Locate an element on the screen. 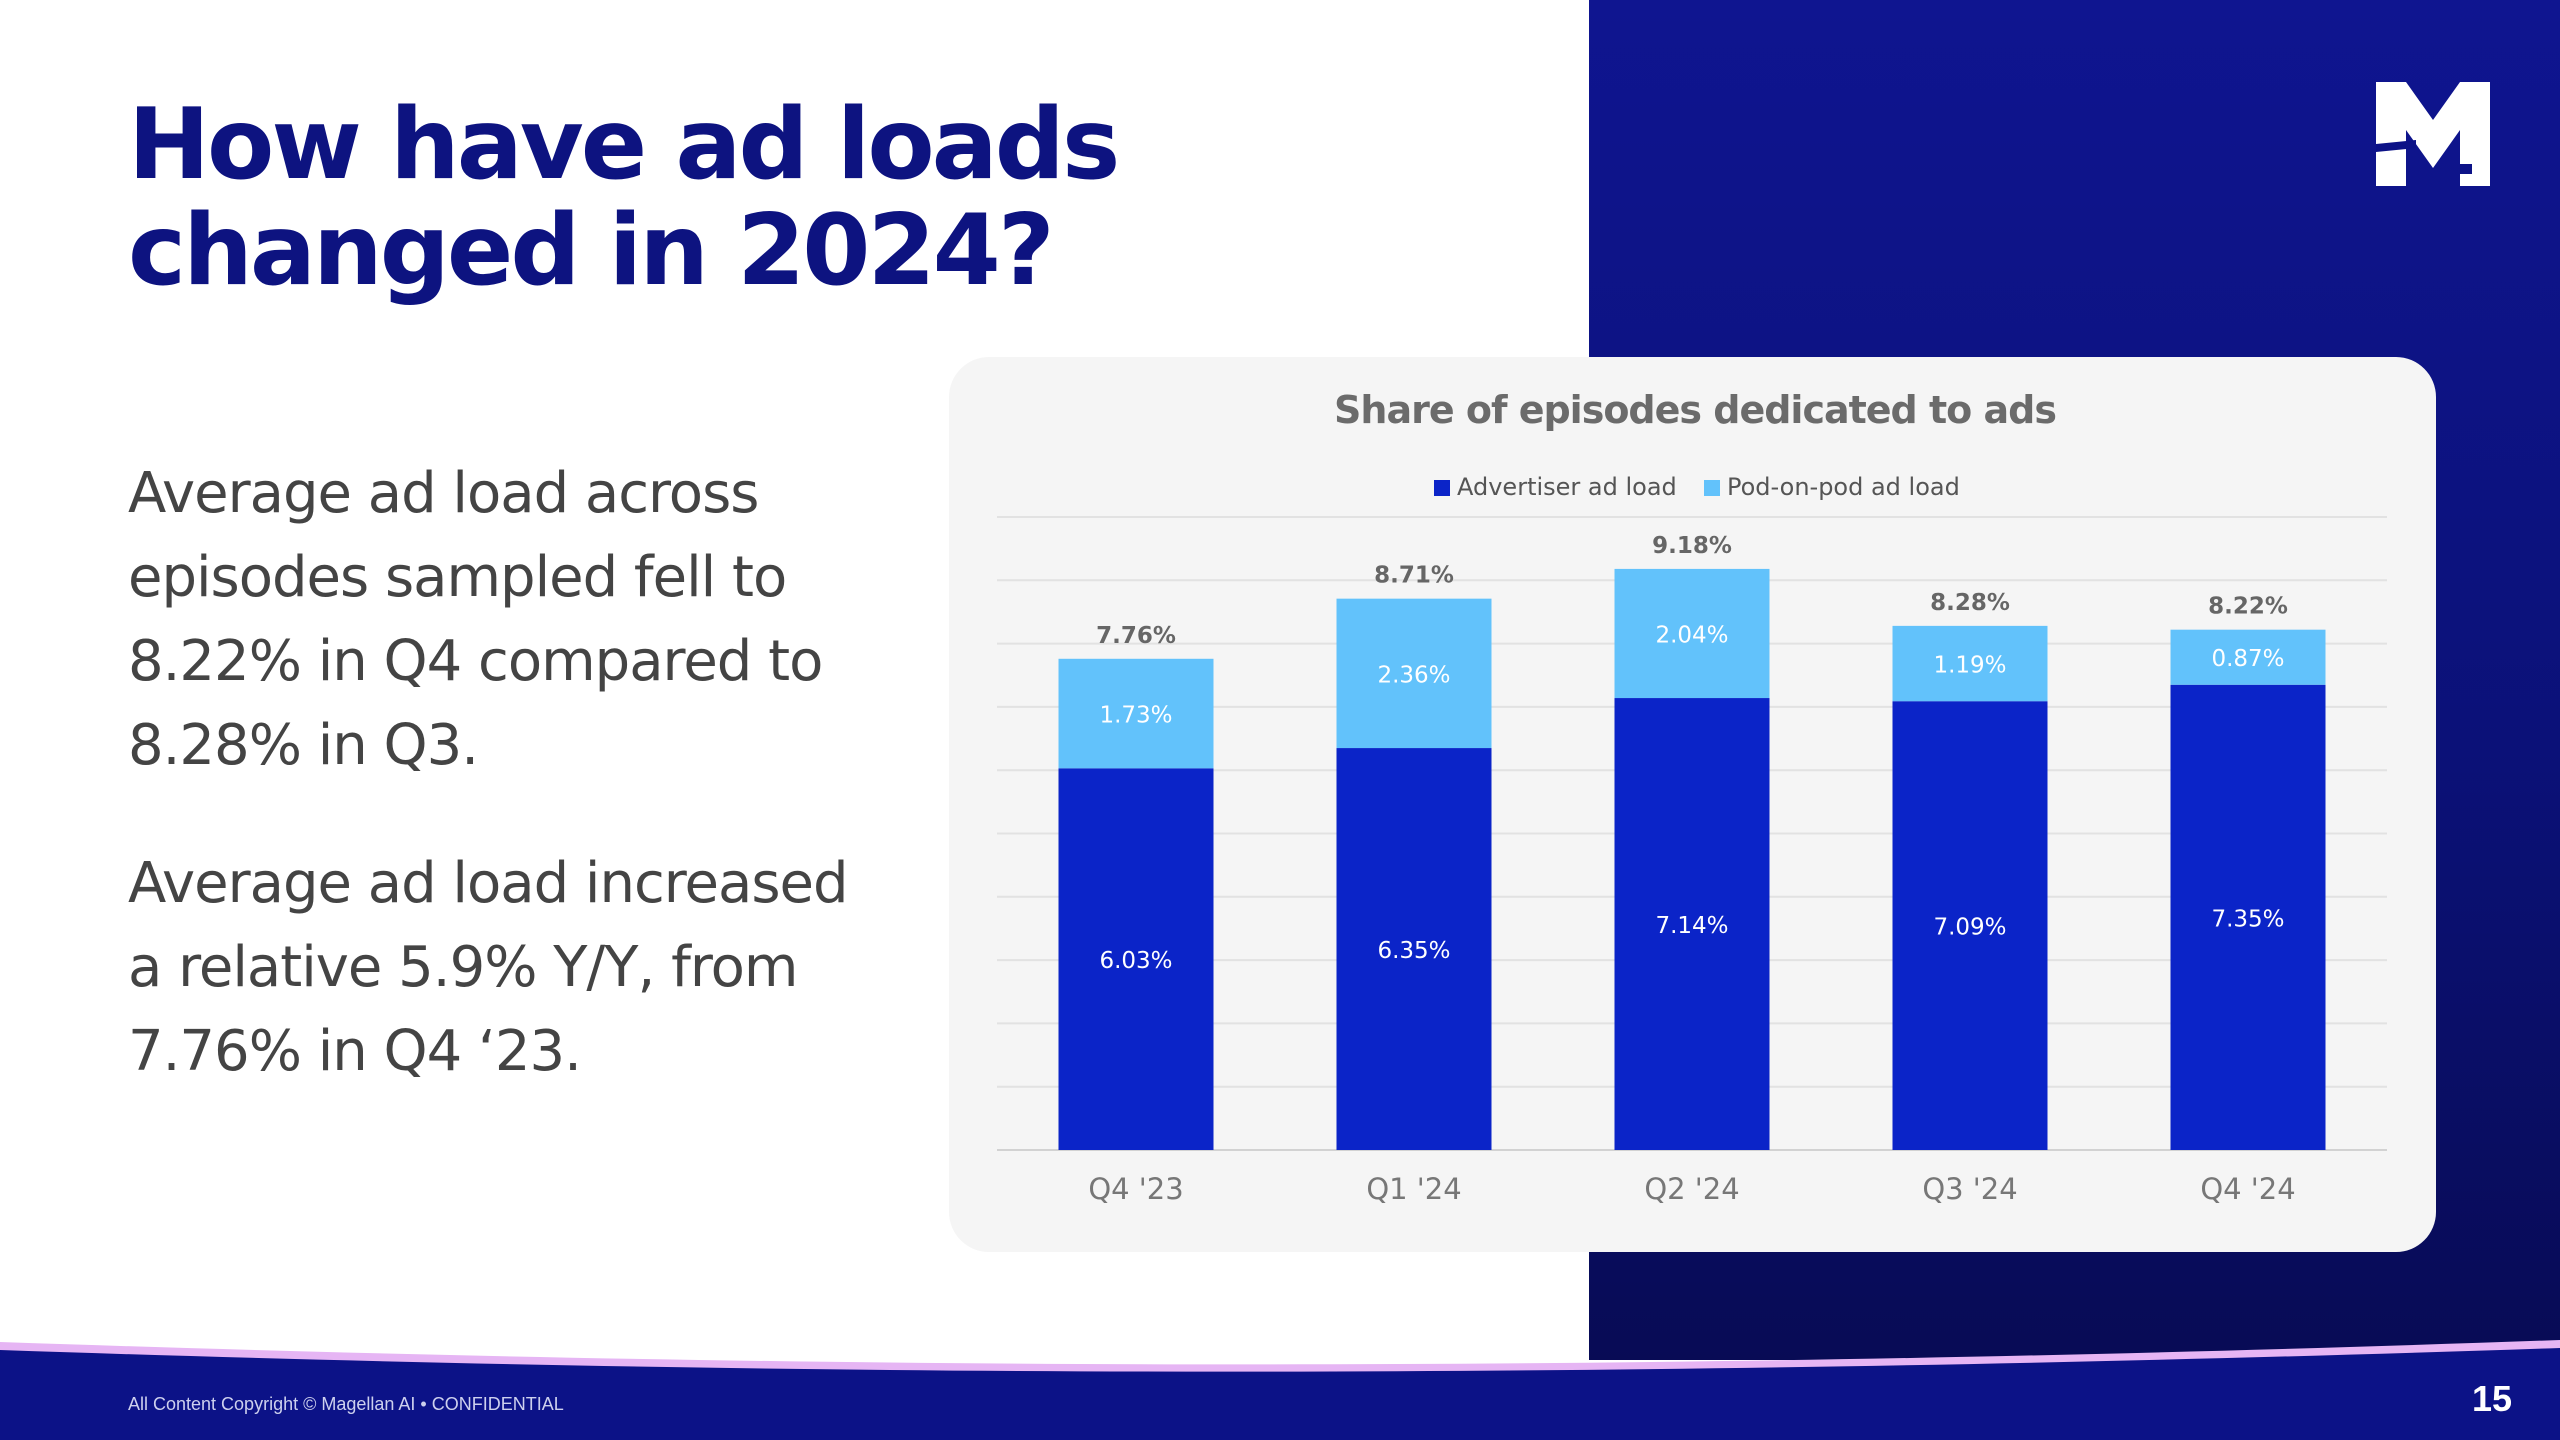 The height and width of the screenshot is (1440, 2560). data-label-advertiser: 6.35% is located at coordinates (1413, 951).